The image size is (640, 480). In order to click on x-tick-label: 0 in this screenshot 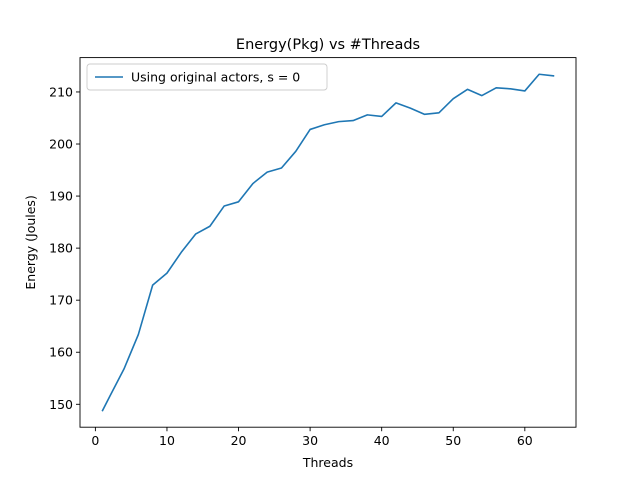, I will do `click(95, 440)`.